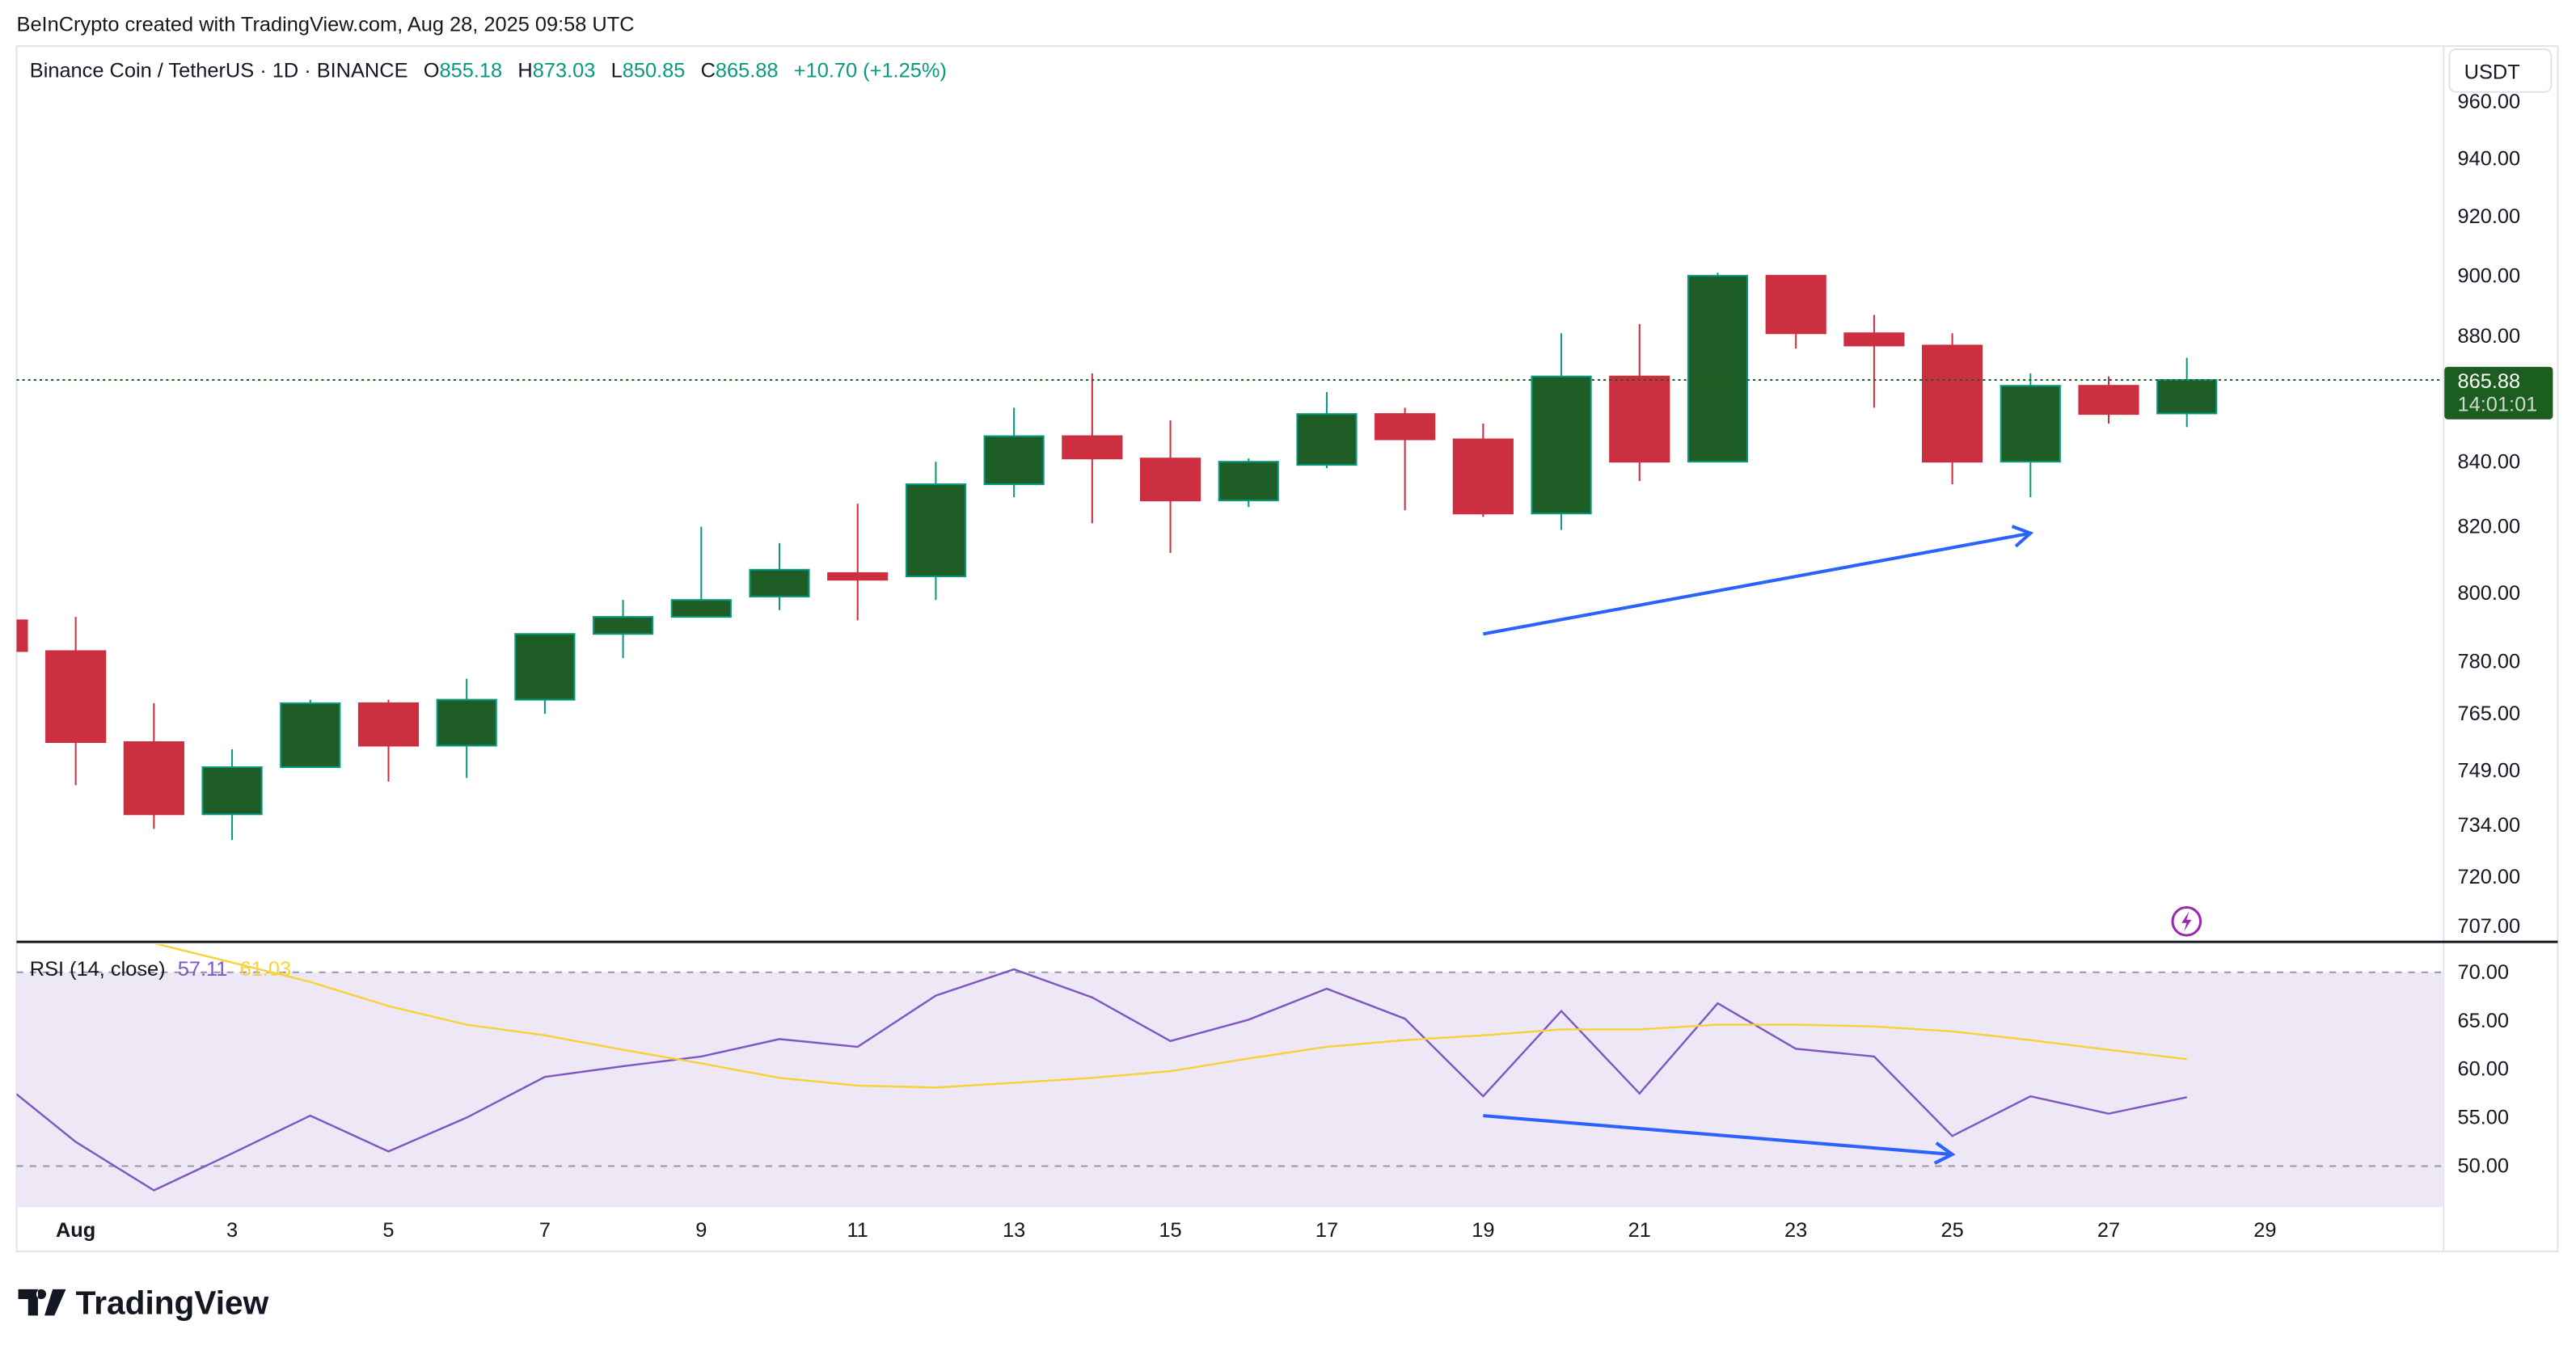 Image resolution: width=2576 pixels, height=1350 pixels. I want to click on rsi-value: 57.11, so click(203, 969).